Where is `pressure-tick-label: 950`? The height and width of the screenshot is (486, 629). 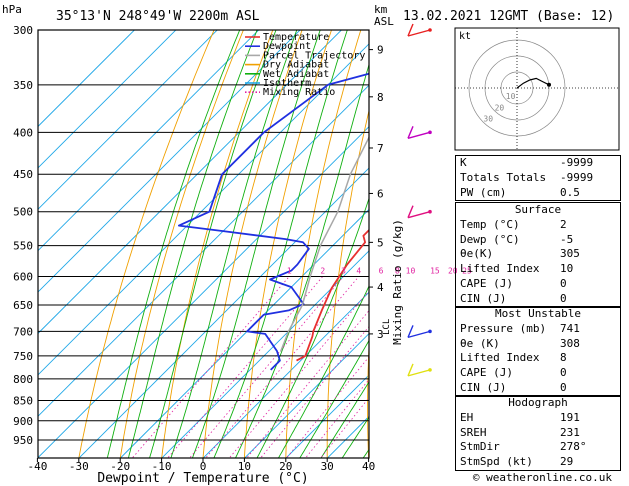
pressure-tick-label: 950 is located at coordinates (23, 440).